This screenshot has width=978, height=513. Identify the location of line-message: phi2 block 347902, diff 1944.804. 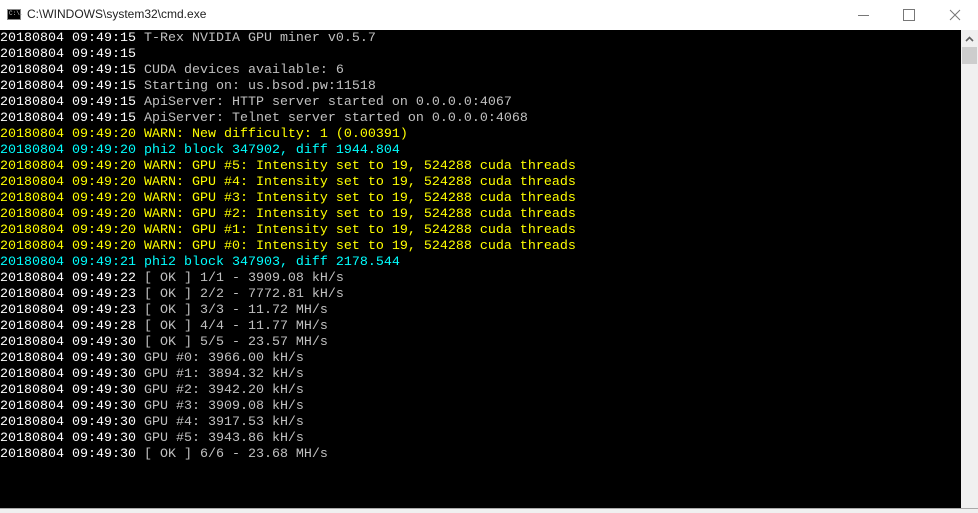
(271, 150).